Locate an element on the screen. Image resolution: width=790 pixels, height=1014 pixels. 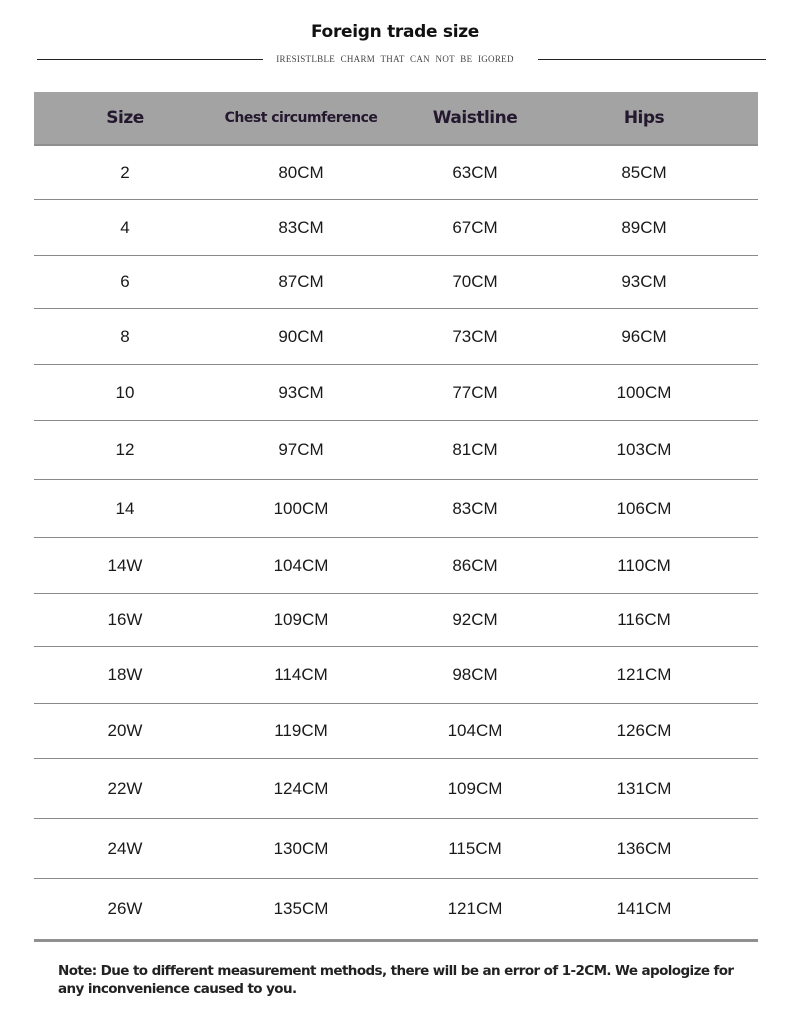
table-row: 16W 109CM 92CM 116CM is located at coordinates (396, 620).